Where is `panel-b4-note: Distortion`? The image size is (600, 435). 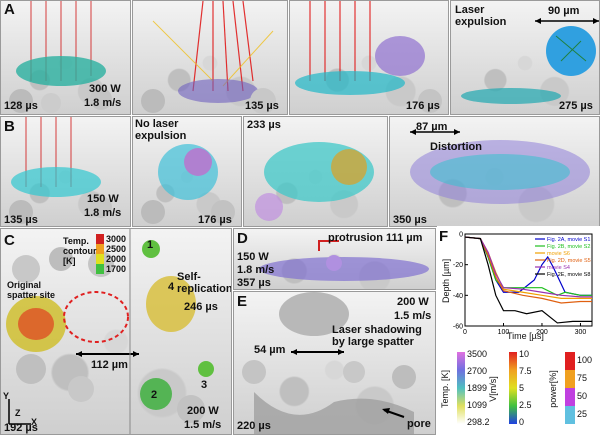
panel-b4-note: Distortion is located at coordinates (456, 147).